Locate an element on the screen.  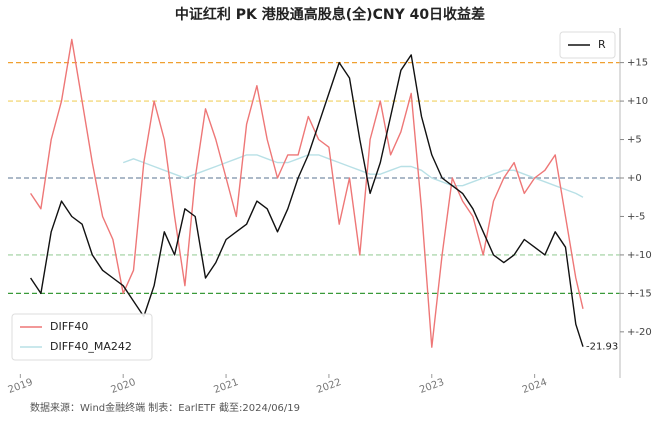
value-label: -21.93 is located at coordinates (602, 347).